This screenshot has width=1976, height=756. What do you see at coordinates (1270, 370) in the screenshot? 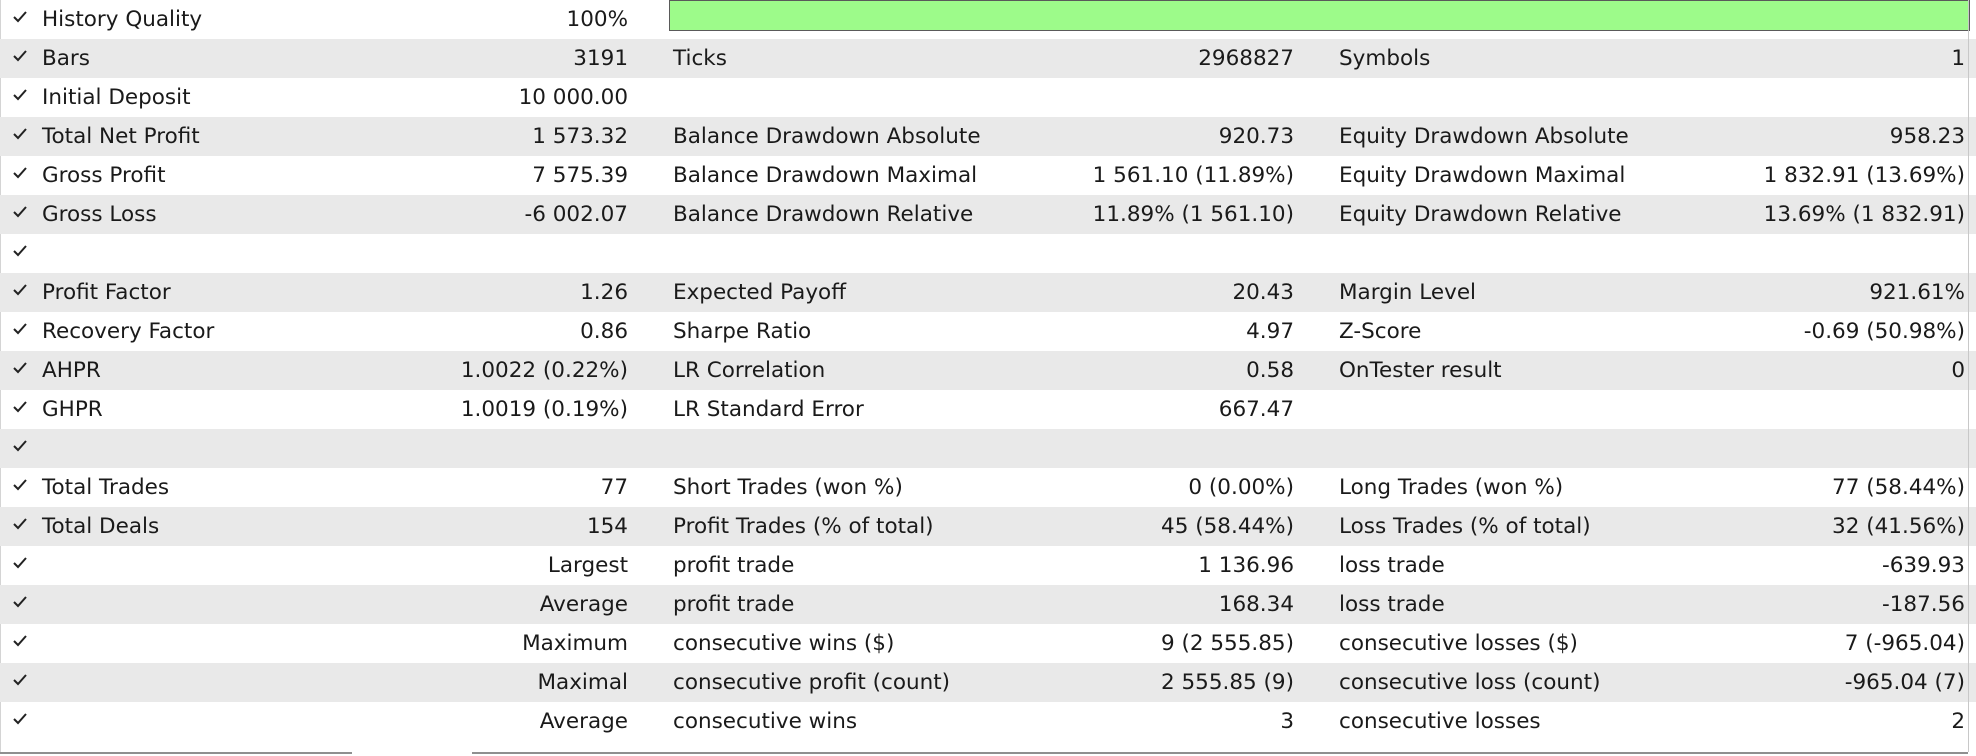
I see `metric-value: 0.58` at bounding box center [1270, 370].